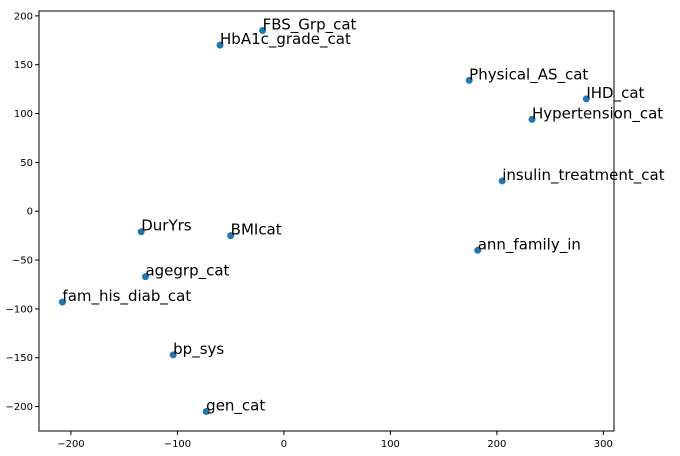  I want to click on data-label: insulin_treatment_cat, so click(583, 175).